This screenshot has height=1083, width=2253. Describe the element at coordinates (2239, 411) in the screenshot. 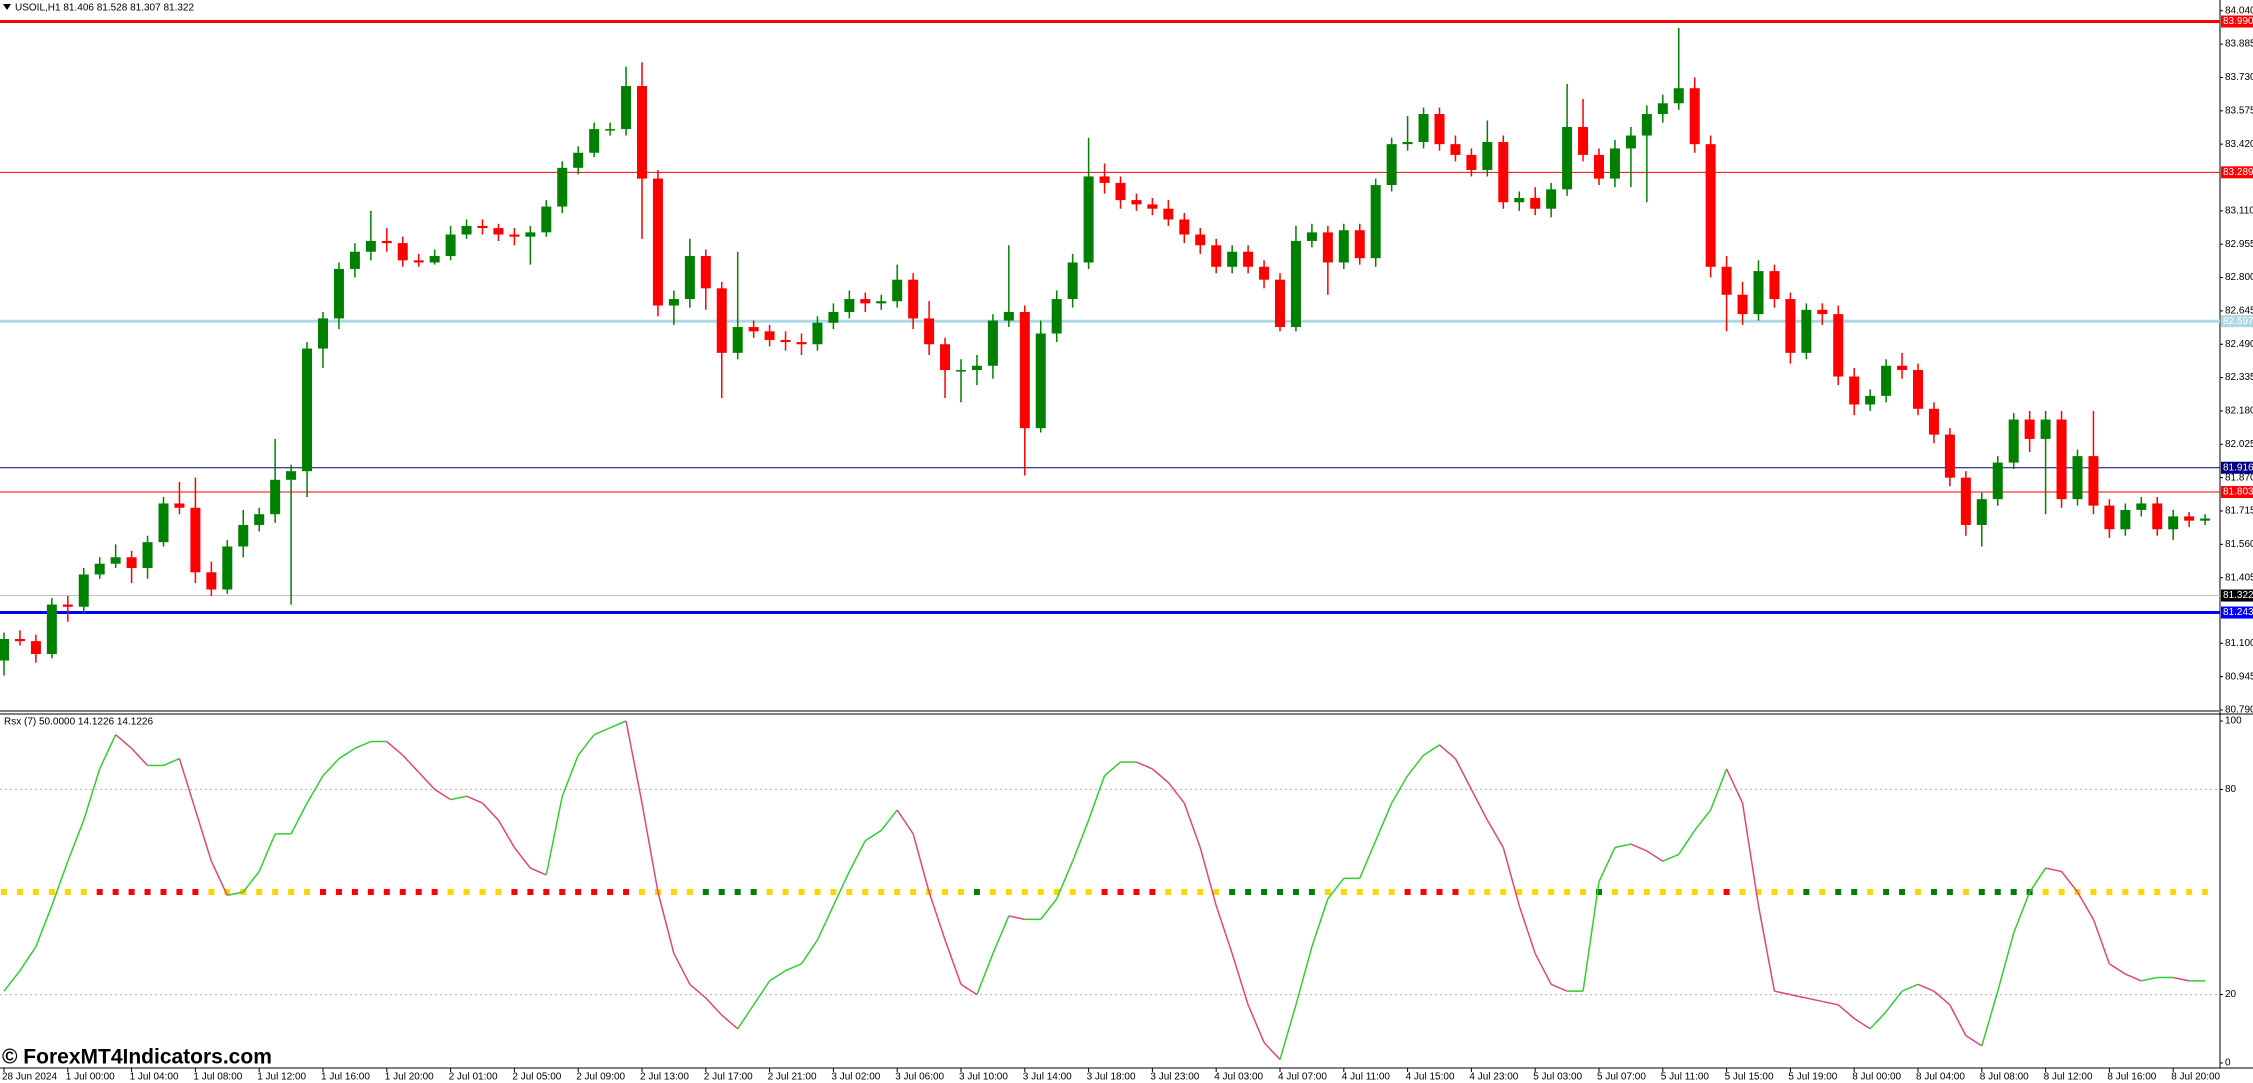

I see `y-tick-label: 82.180` at that location.